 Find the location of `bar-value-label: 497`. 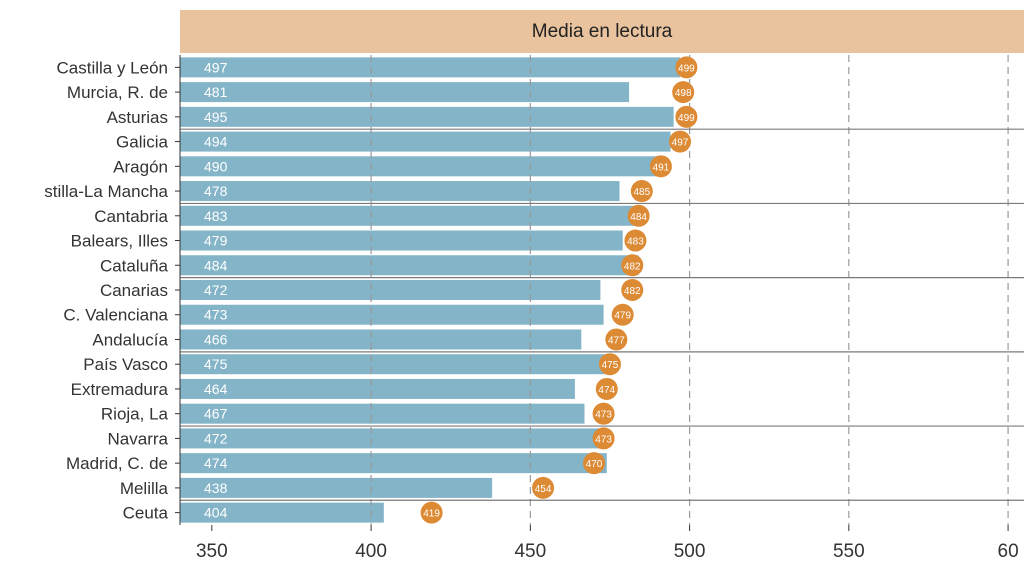

bar-value-label: 497 is located at coordinates (216, 67).